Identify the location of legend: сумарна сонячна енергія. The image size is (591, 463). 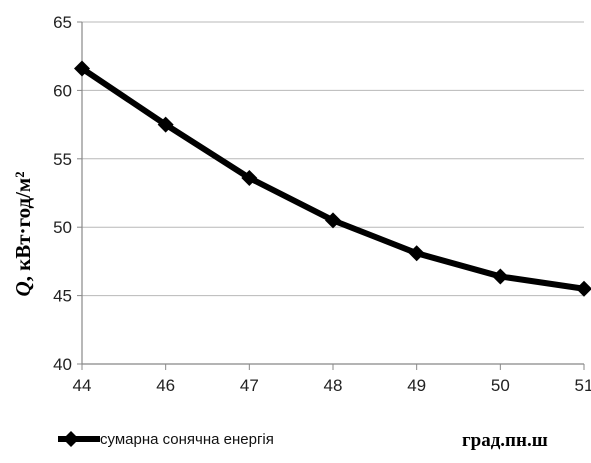
(166, 439).